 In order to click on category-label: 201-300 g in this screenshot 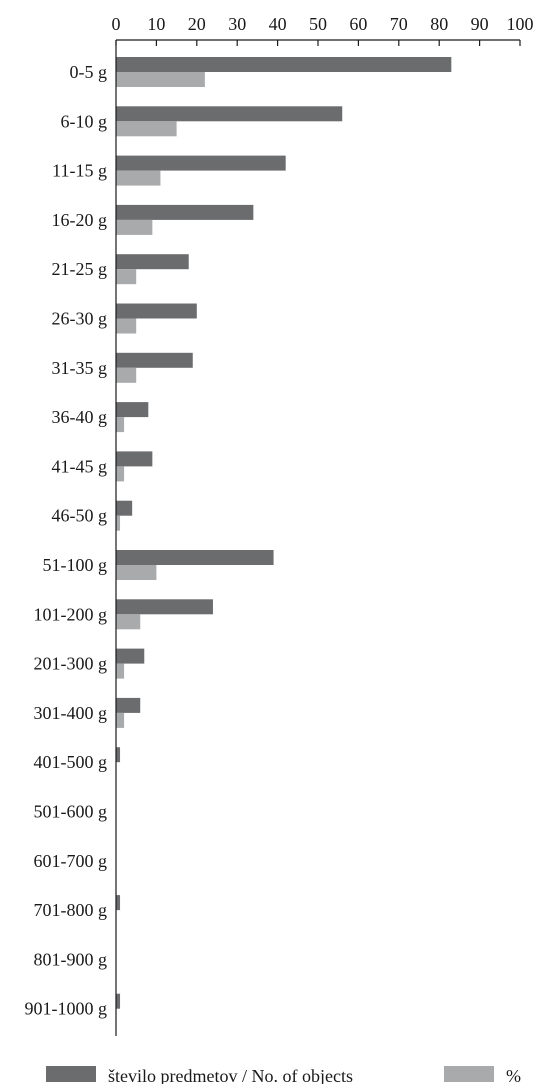, I will do `click(71, 664)`.